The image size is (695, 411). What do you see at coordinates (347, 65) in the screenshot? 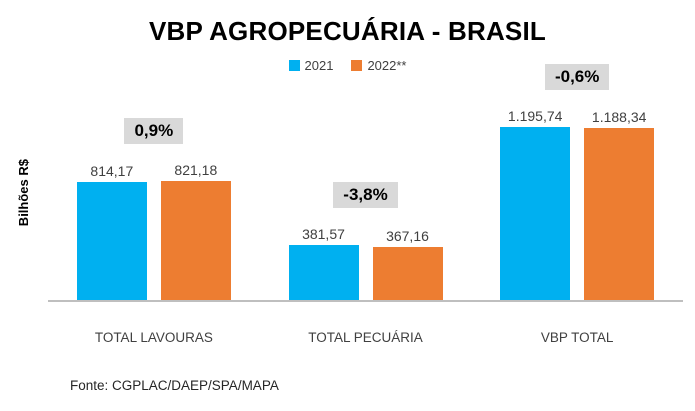
I see `legend: 2021 2022**` at bounding box center [347, 65].